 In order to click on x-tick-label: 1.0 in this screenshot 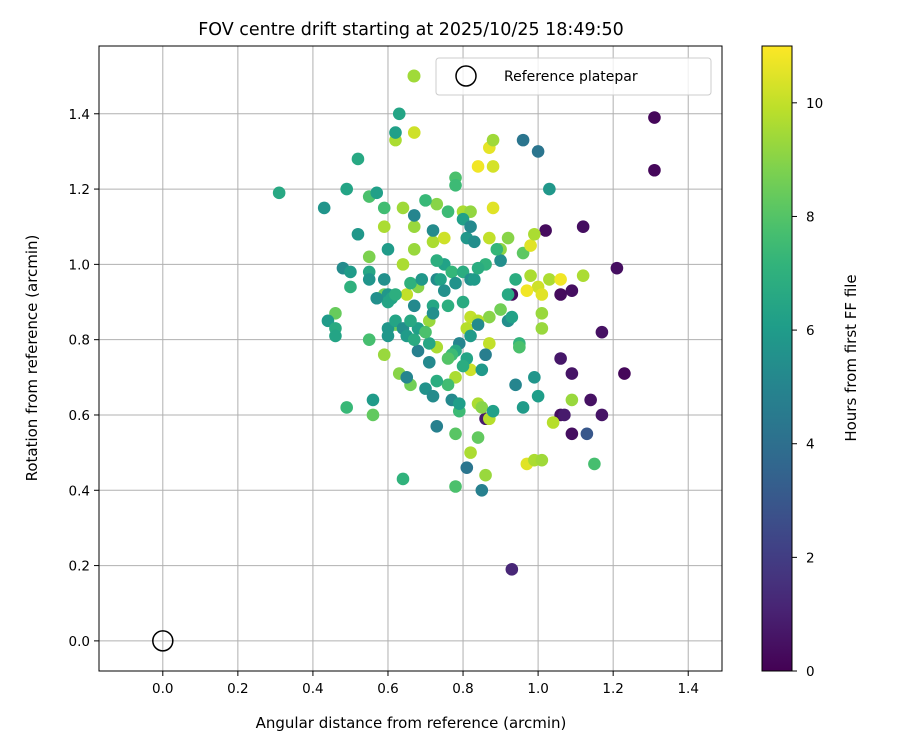, I will do `click(537, 689)`.